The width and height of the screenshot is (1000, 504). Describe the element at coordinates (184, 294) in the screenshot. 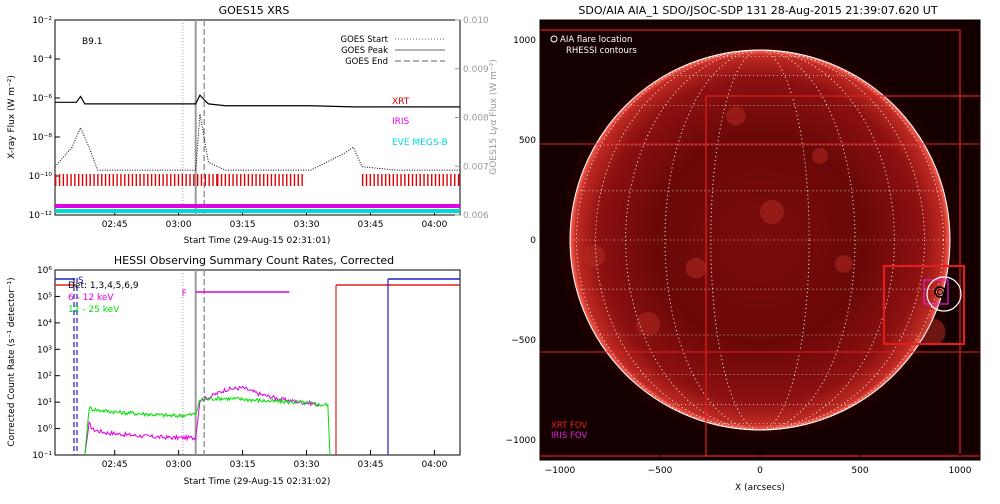

I see `hessi-flag-f: F` at that location.